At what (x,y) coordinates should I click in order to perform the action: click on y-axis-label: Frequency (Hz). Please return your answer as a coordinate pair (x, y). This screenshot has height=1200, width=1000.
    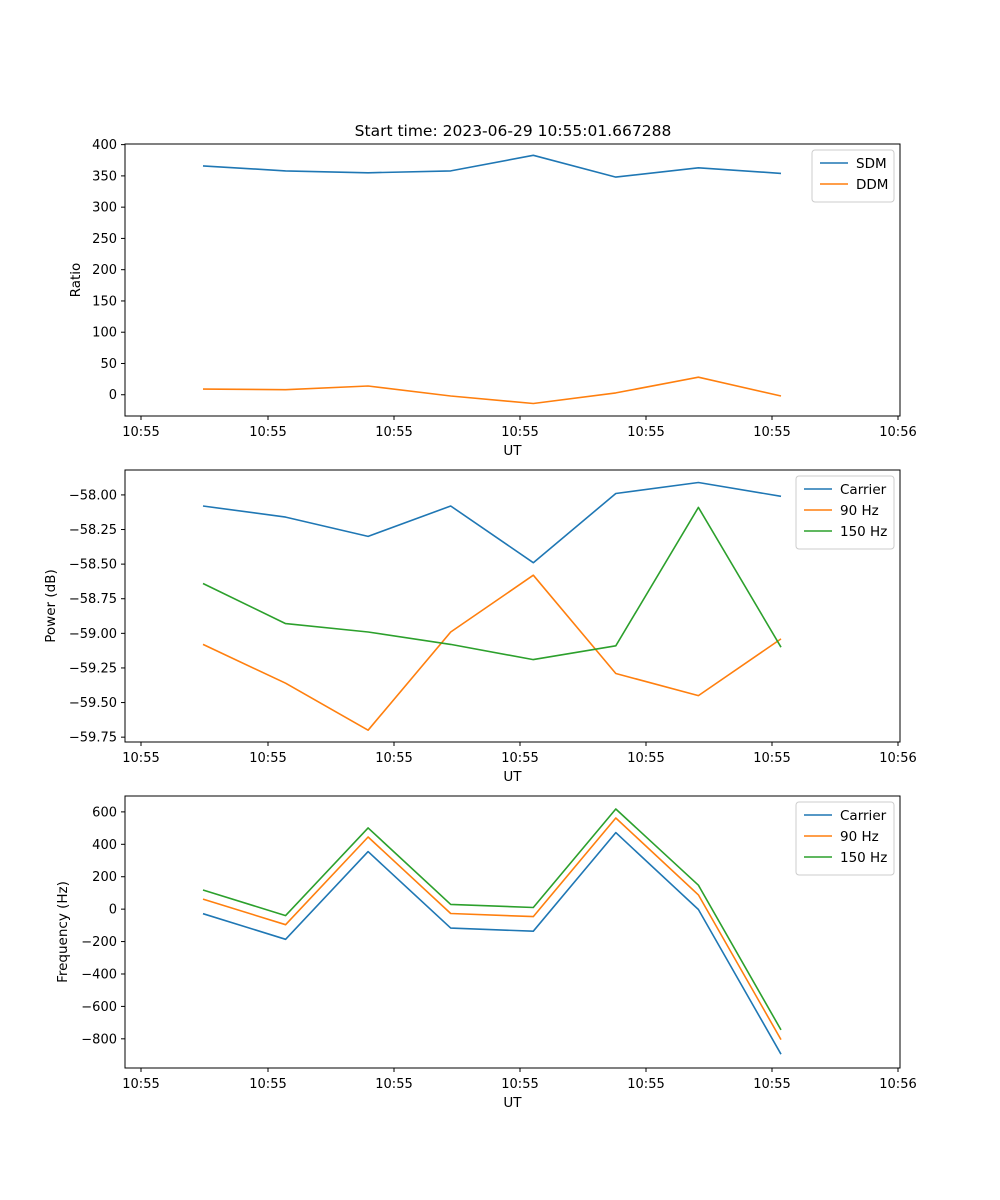
    Looking at the image, I should click on (63, 932).